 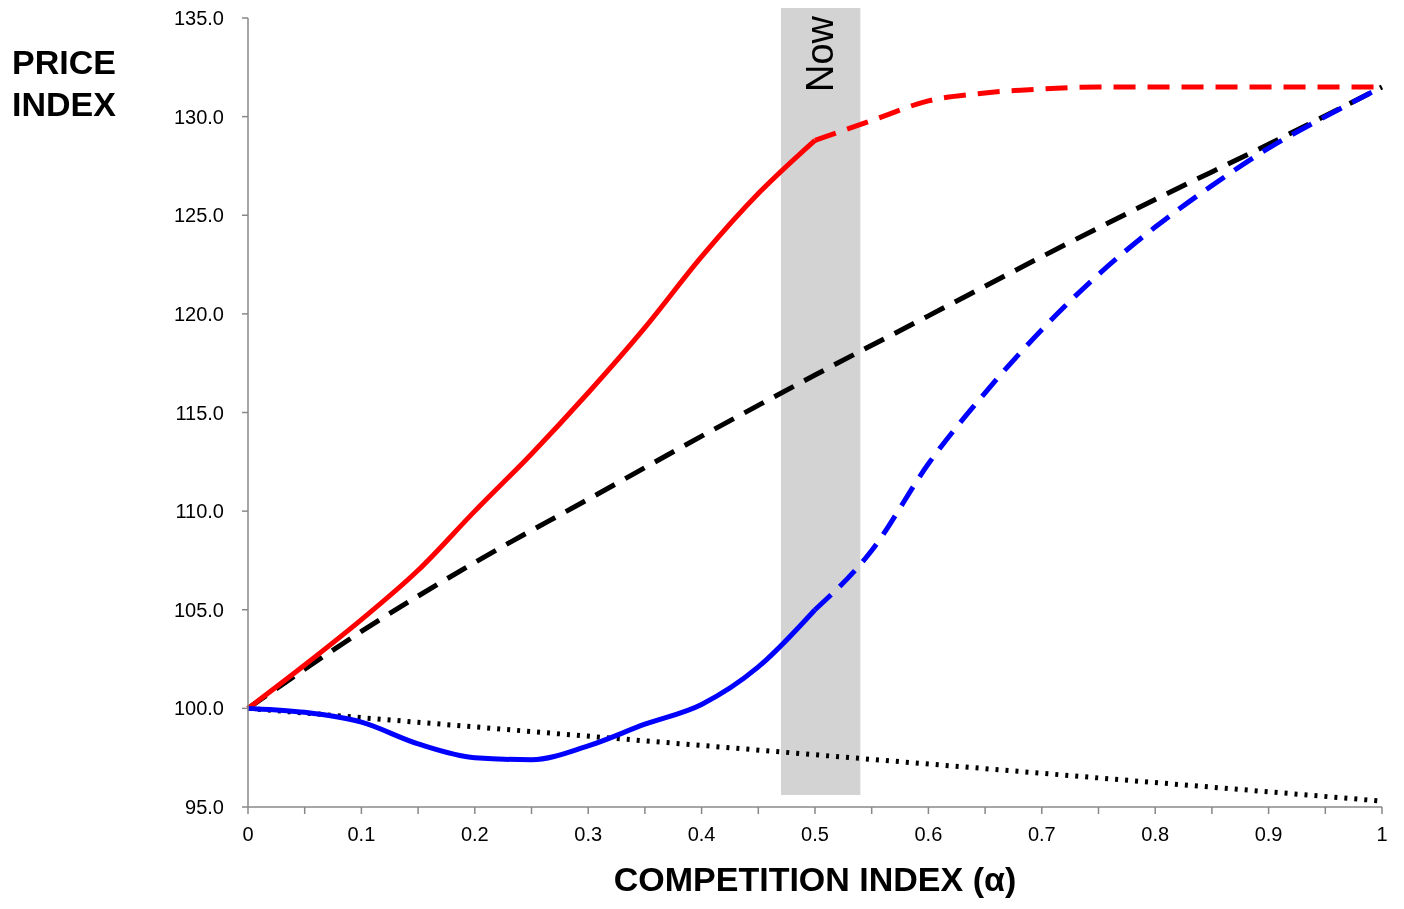 I want to click on x-tick-label: 0, so click(x=248, y=834).